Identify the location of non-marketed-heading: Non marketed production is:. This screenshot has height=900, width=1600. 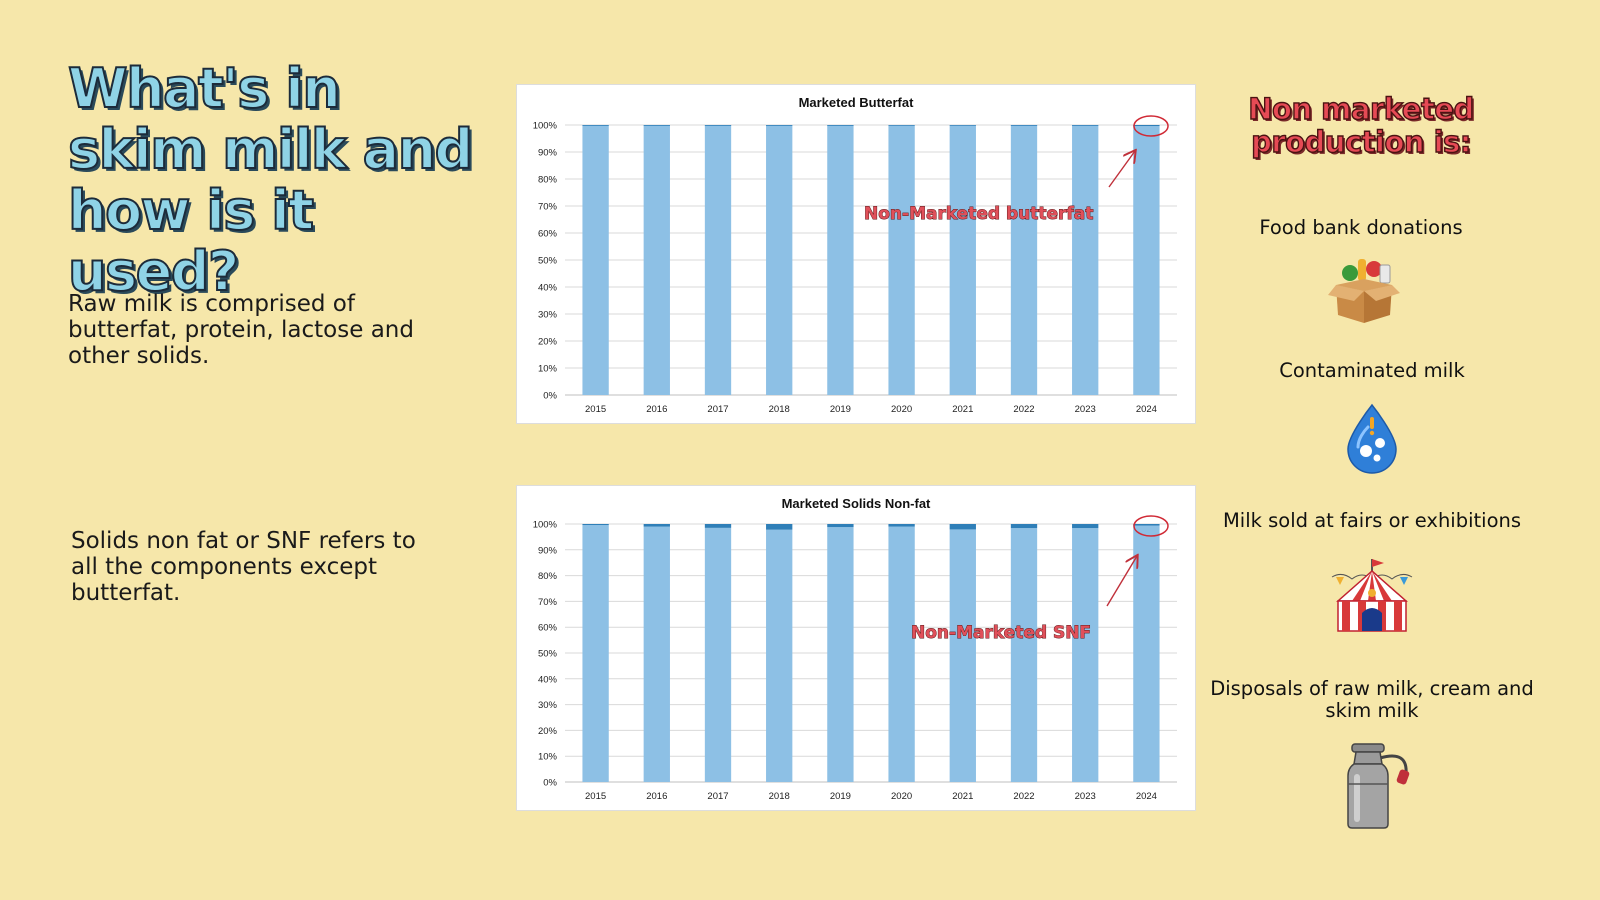
(1361, 125).